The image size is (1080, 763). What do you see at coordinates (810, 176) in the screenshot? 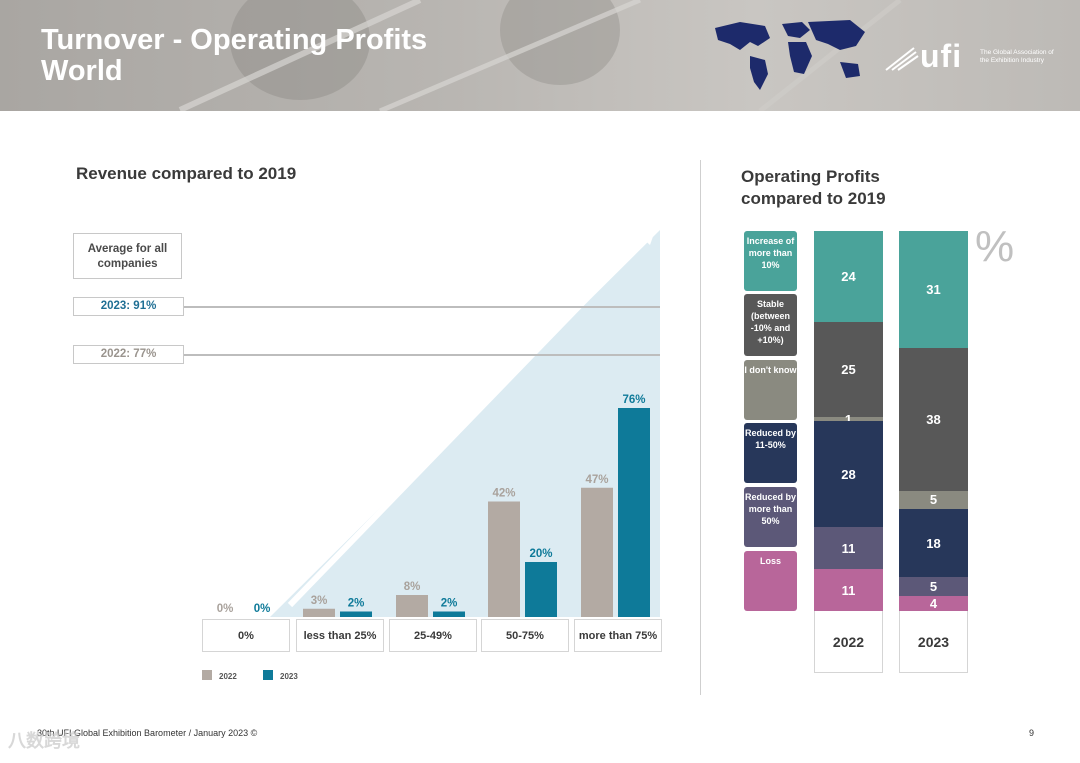
I see `profits-title-line1: Operating Profits` at bounding box center [810, 176].